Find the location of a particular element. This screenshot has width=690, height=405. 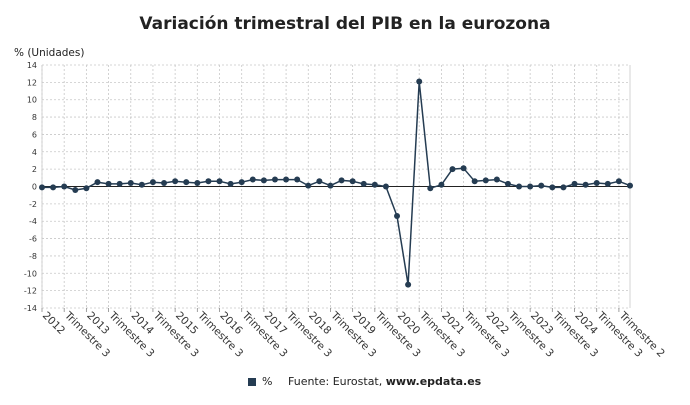

y-tick-label: -6 is located at coordinates (33, 239).